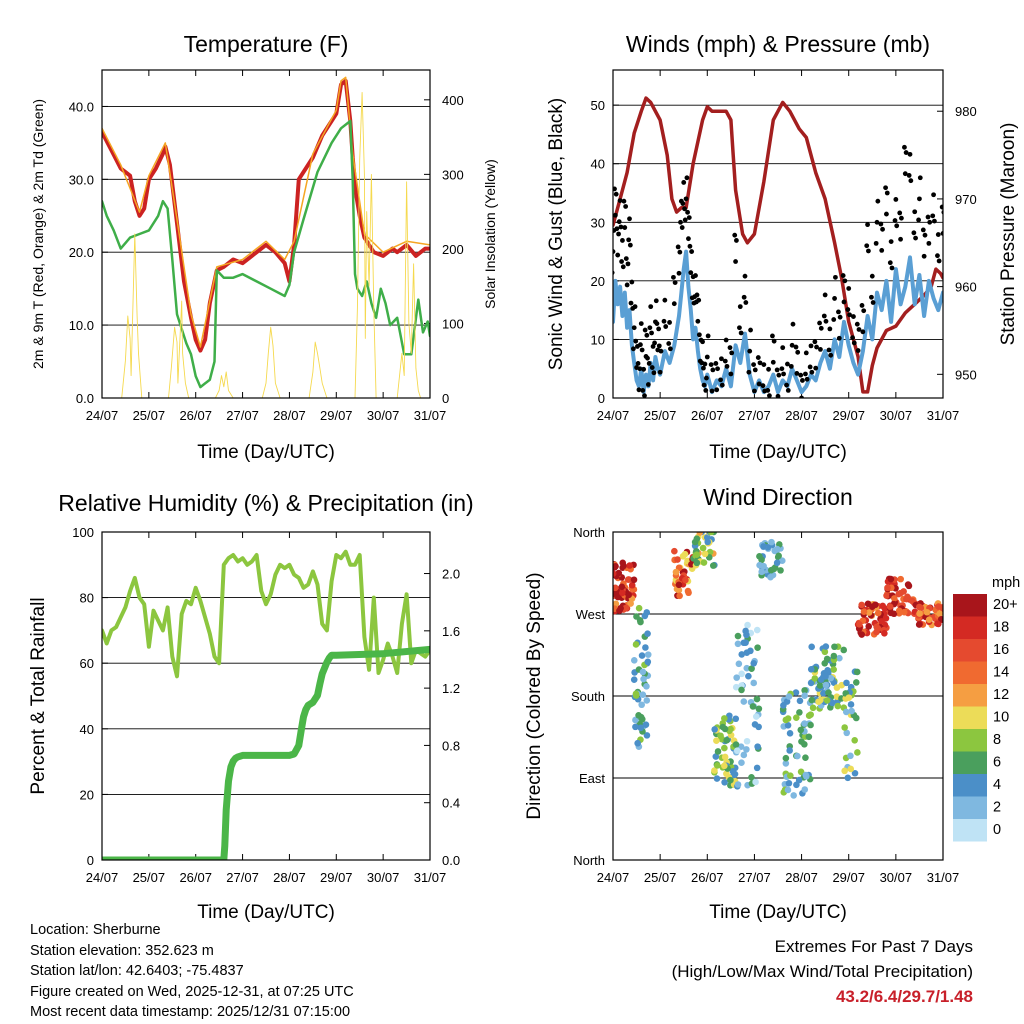  What do you see at coordinates (336, 415) in the screenshot?
I see `x-tick-label: 29/07` at bounding box center [336, 415].